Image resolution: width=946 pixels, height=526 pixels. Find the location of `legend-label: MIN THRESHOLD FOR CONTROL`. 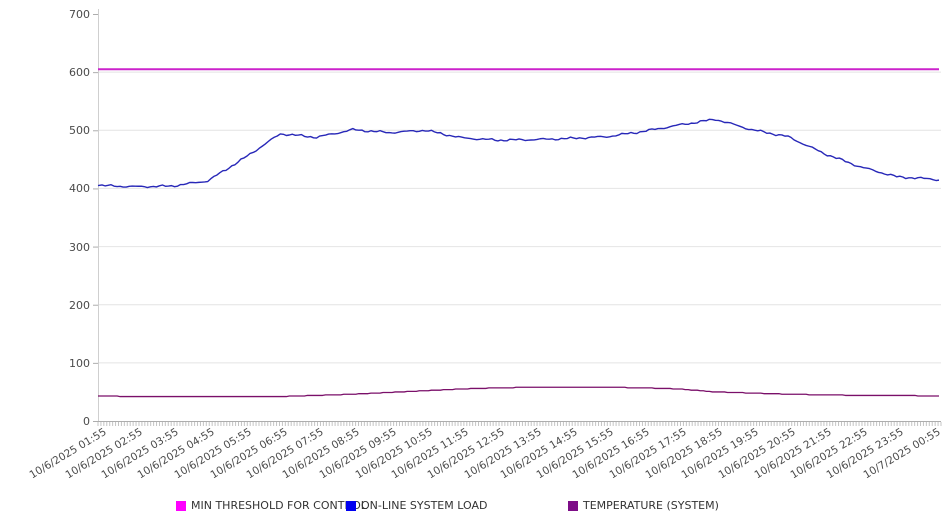

legend-label: MIN THRESHOLD FOR CONTROL is located at coordinates (279, 505).